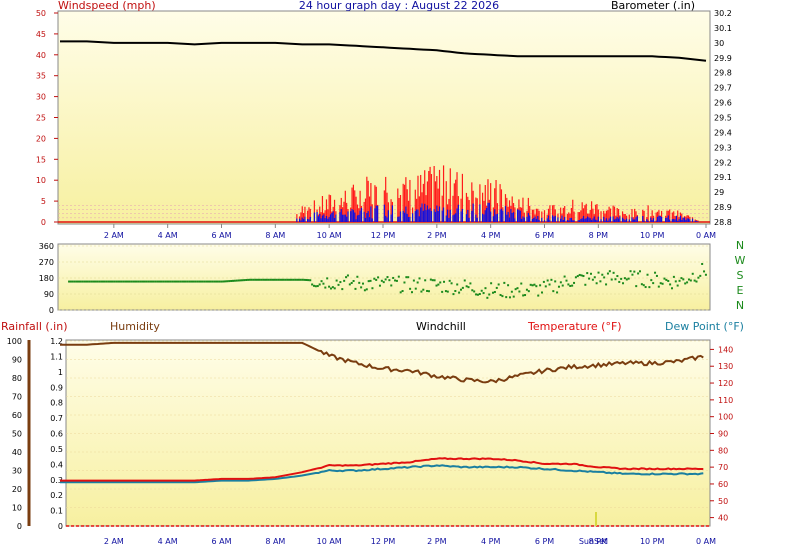  I want to click on rainfall-tick-label: 1.1, so click(56, 356).